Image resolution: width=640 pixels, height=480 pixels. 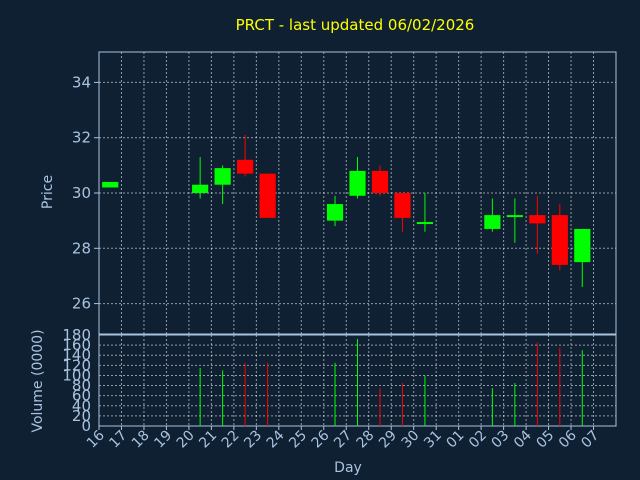 What do you see at coordinates (76, 335) in the screenshot?
I see `volume-tick-label: 180` at bounding box center [76, 335].